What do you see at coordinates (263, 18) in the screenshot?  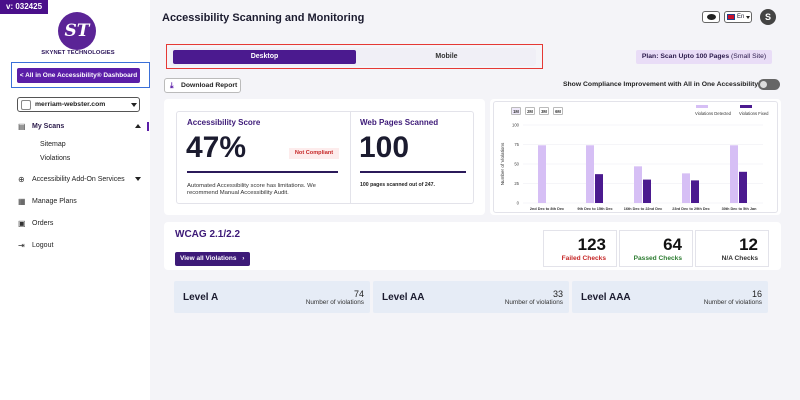 I see `page-title: Accessibility Scanning and Monitoring` at bounding box center [263, 18].